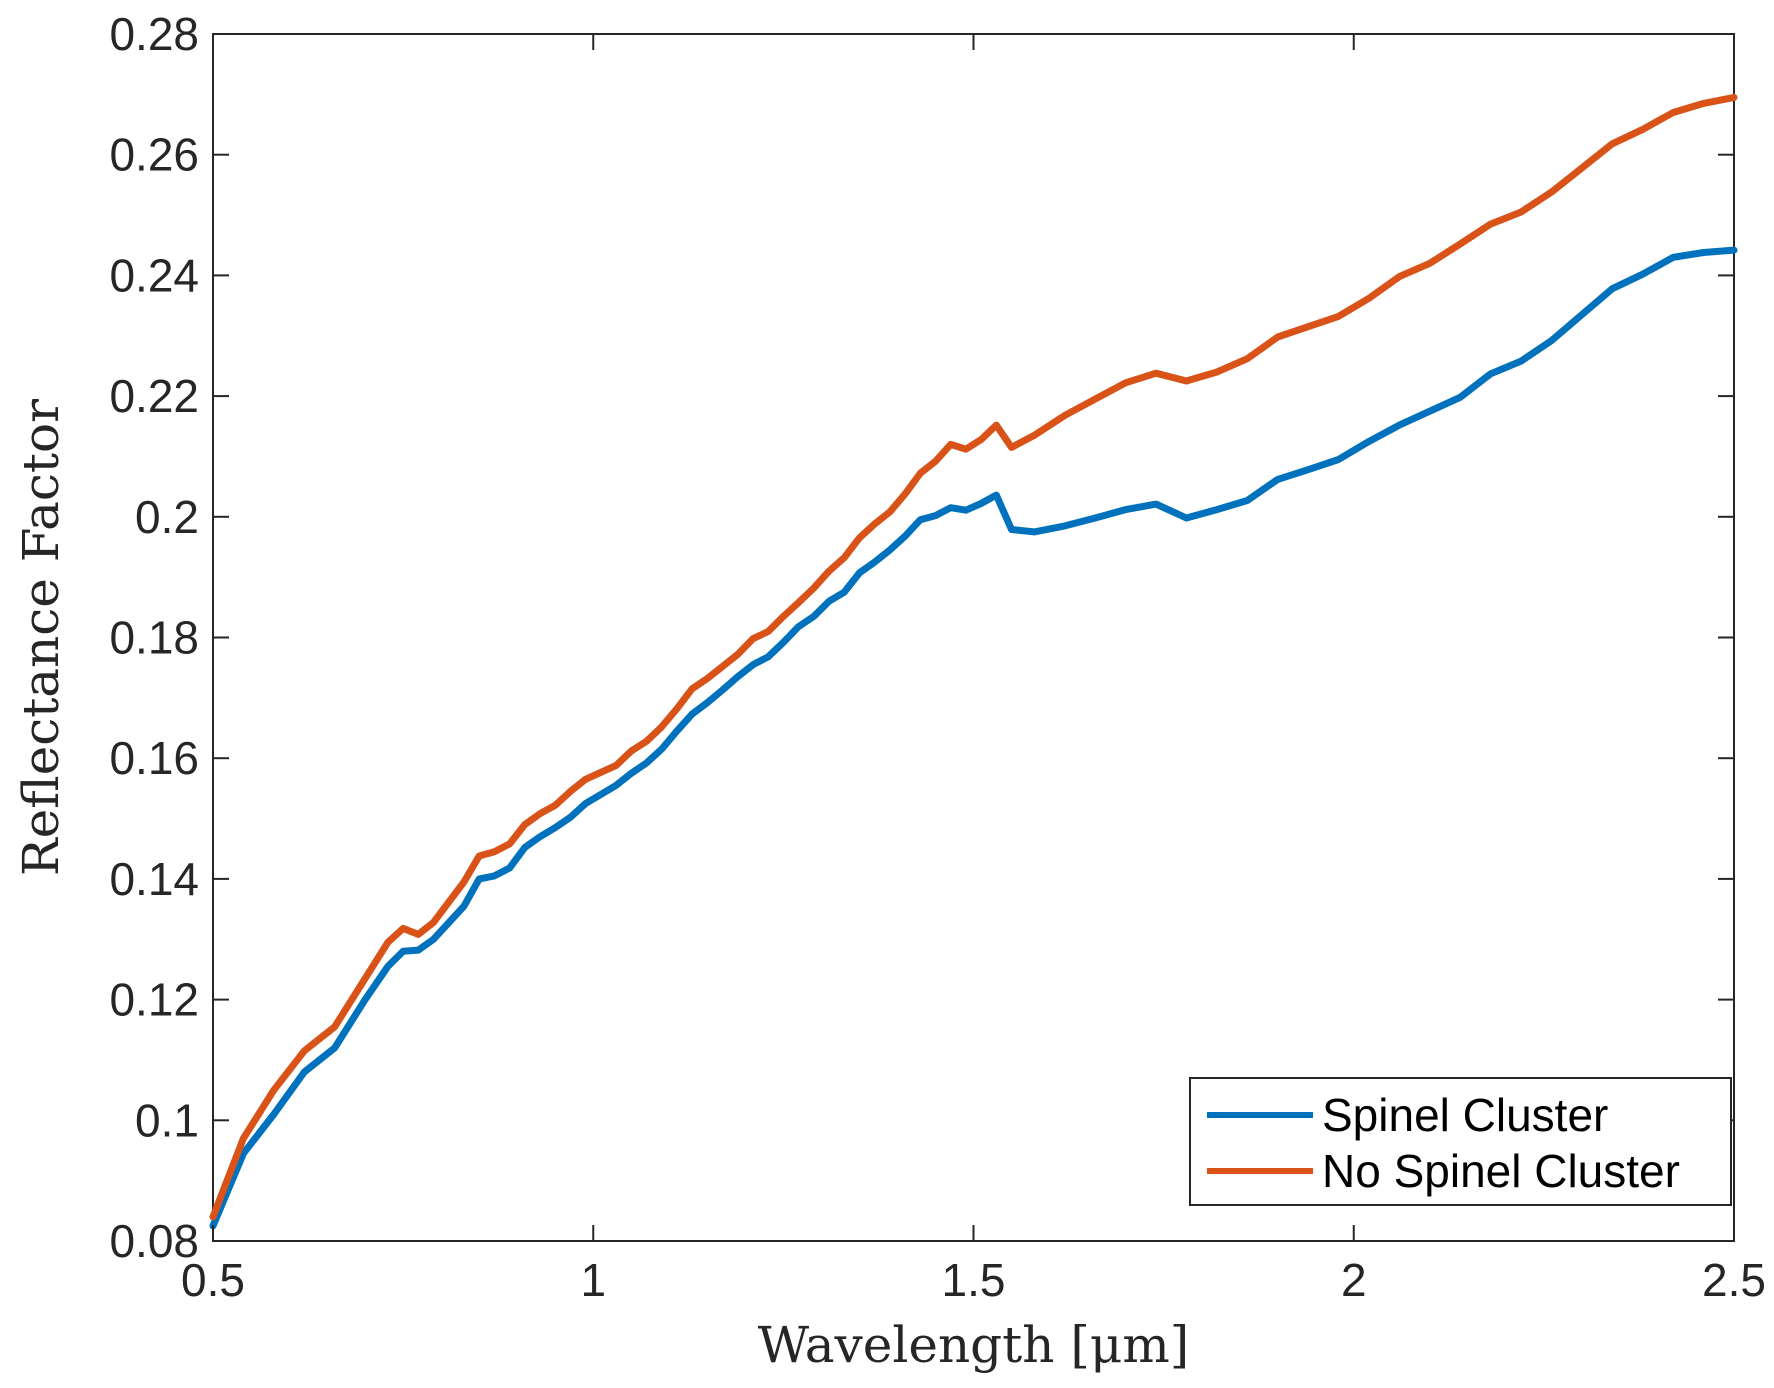  I want to click on x-axis-title: Wavelength [μm], so click(974, 1345).